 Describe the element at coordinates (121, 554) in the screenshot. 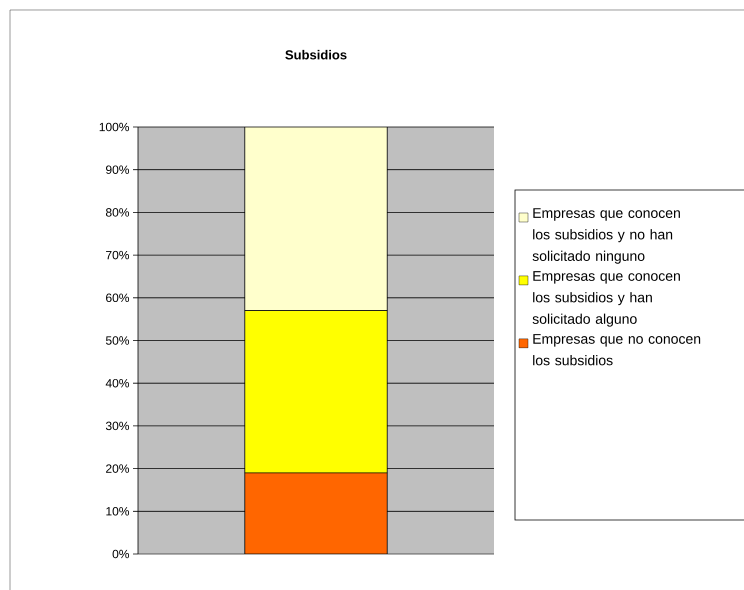

I see `y-tick-label: 0%` at that location.